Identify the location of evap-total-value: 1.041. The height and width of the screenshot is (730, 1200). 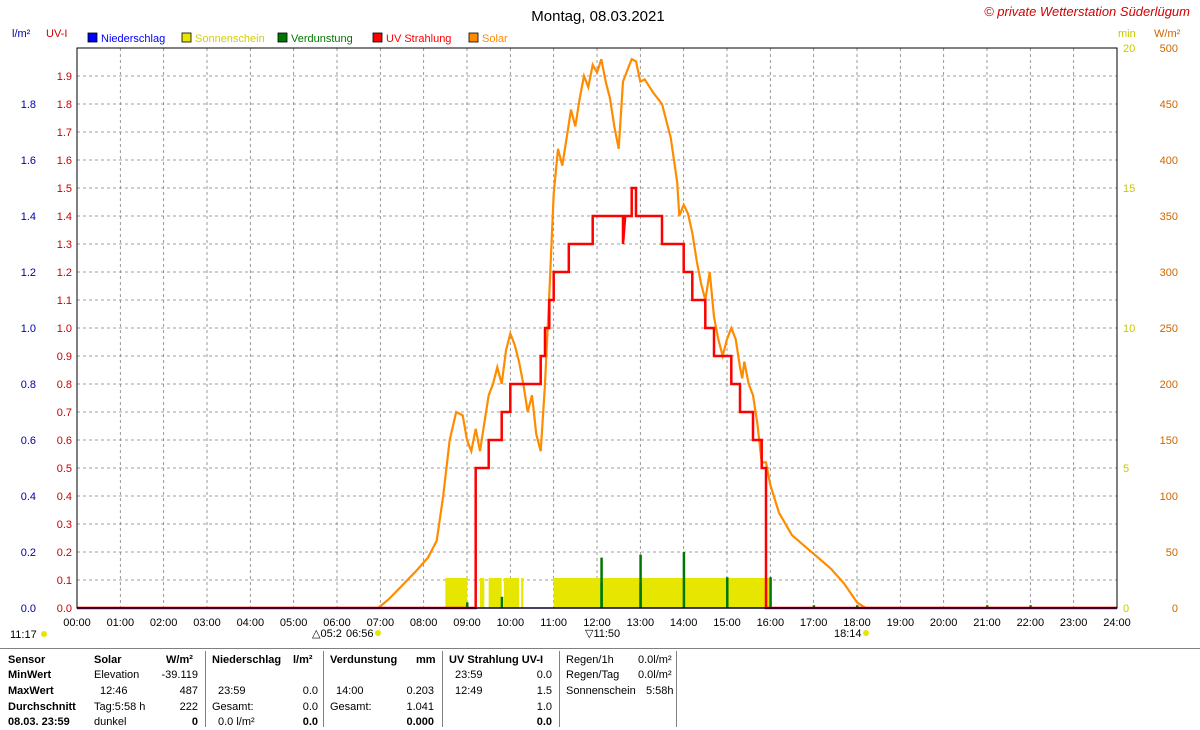
(420, 707).